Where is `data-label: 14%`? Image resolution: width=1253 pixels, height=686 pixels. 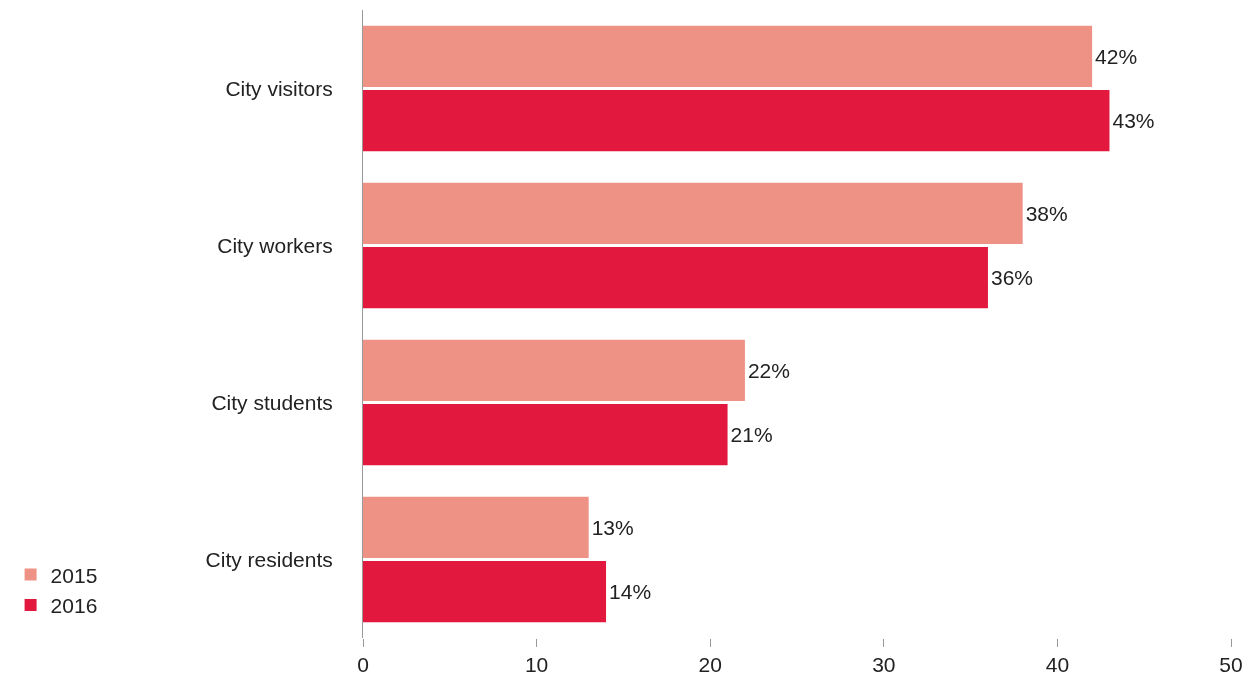 data-label: 14% is located at coordinates (630, 592).